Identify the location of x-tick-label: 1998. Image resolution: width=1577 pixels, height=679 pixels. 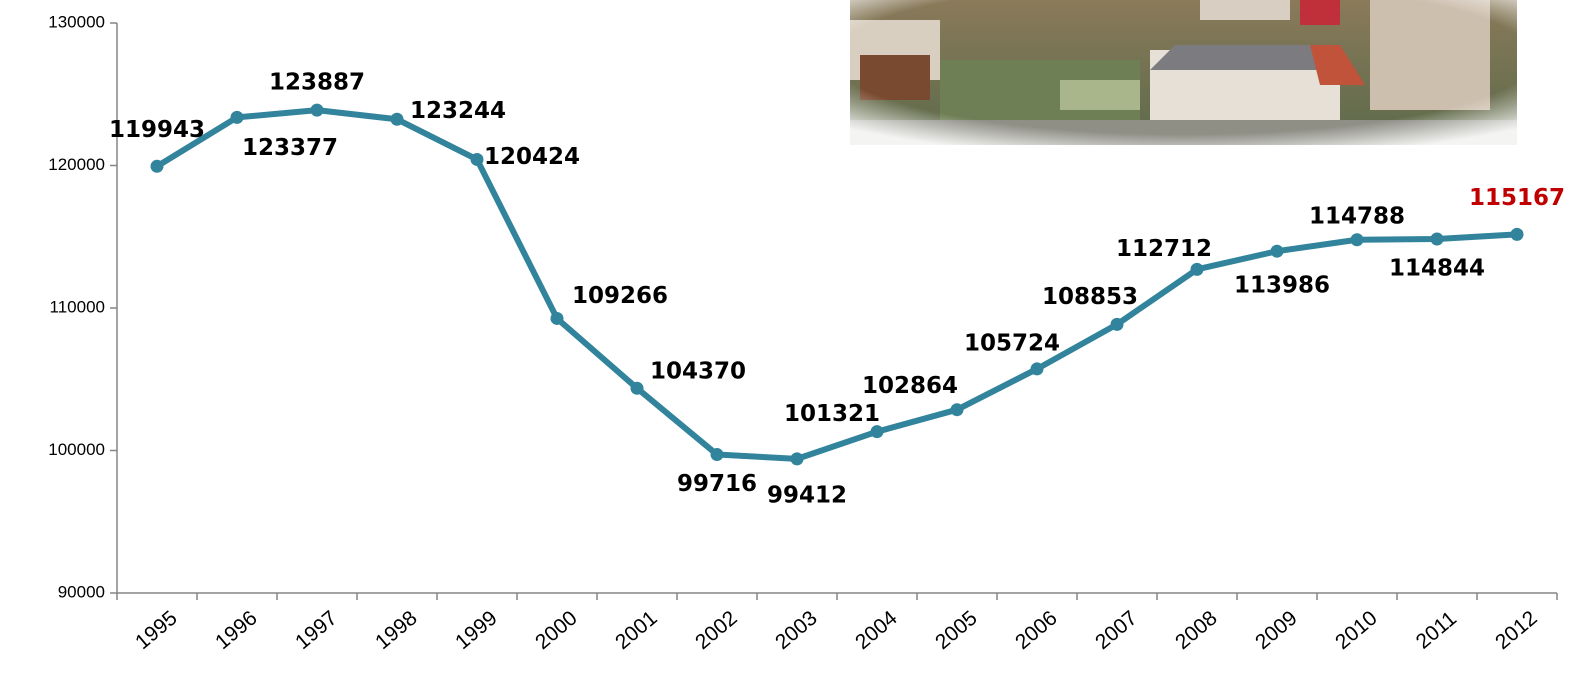
(396, 630).